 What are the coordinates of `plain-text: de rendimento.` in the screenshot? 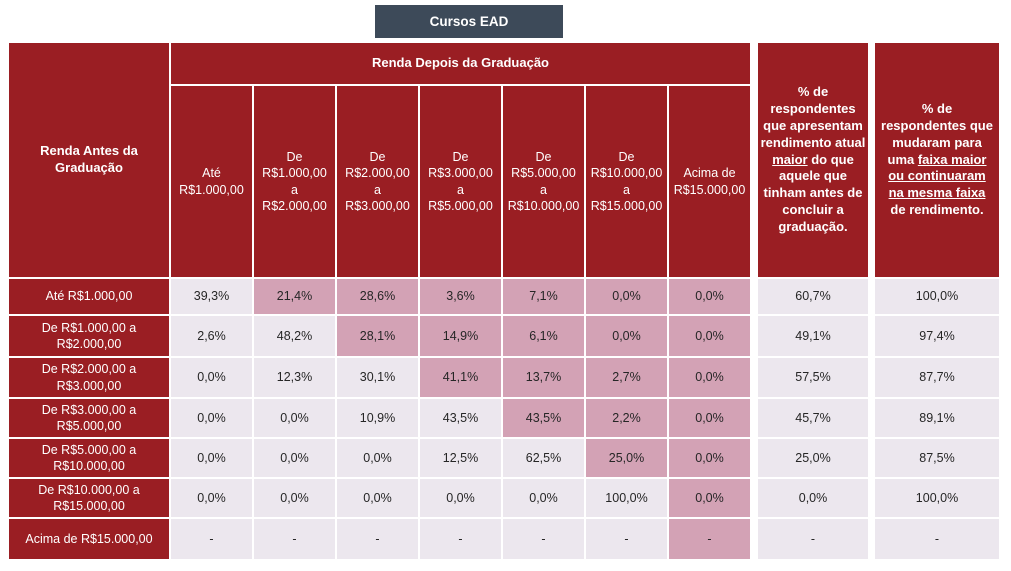 It's located at (937, 210).